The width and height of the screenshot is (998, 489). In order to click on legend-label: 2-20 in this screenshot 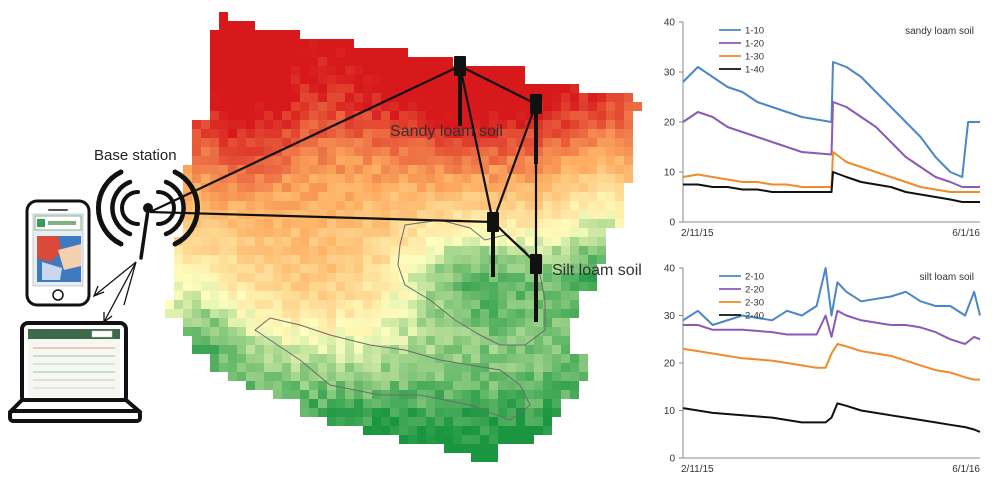, I will do `click(754, 290)`.